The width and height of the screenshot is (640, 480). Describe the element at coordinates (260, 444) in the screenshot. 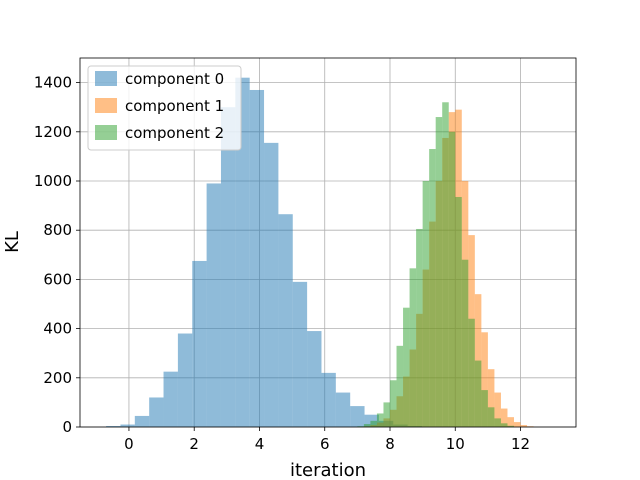

I see `x-tick-label: 4` at that location.